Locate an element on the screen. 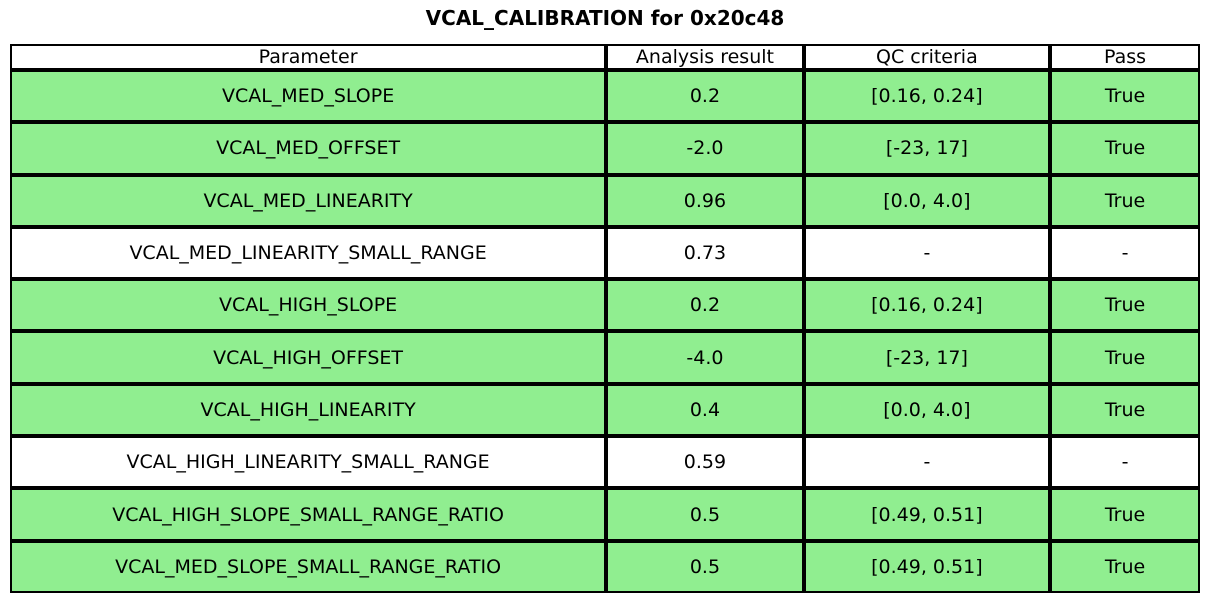 The height and width of the screenshot is (604, 1210). cell-parameter: VCAL_HIGH_LINEARITY is located at coordinates (308, 410).